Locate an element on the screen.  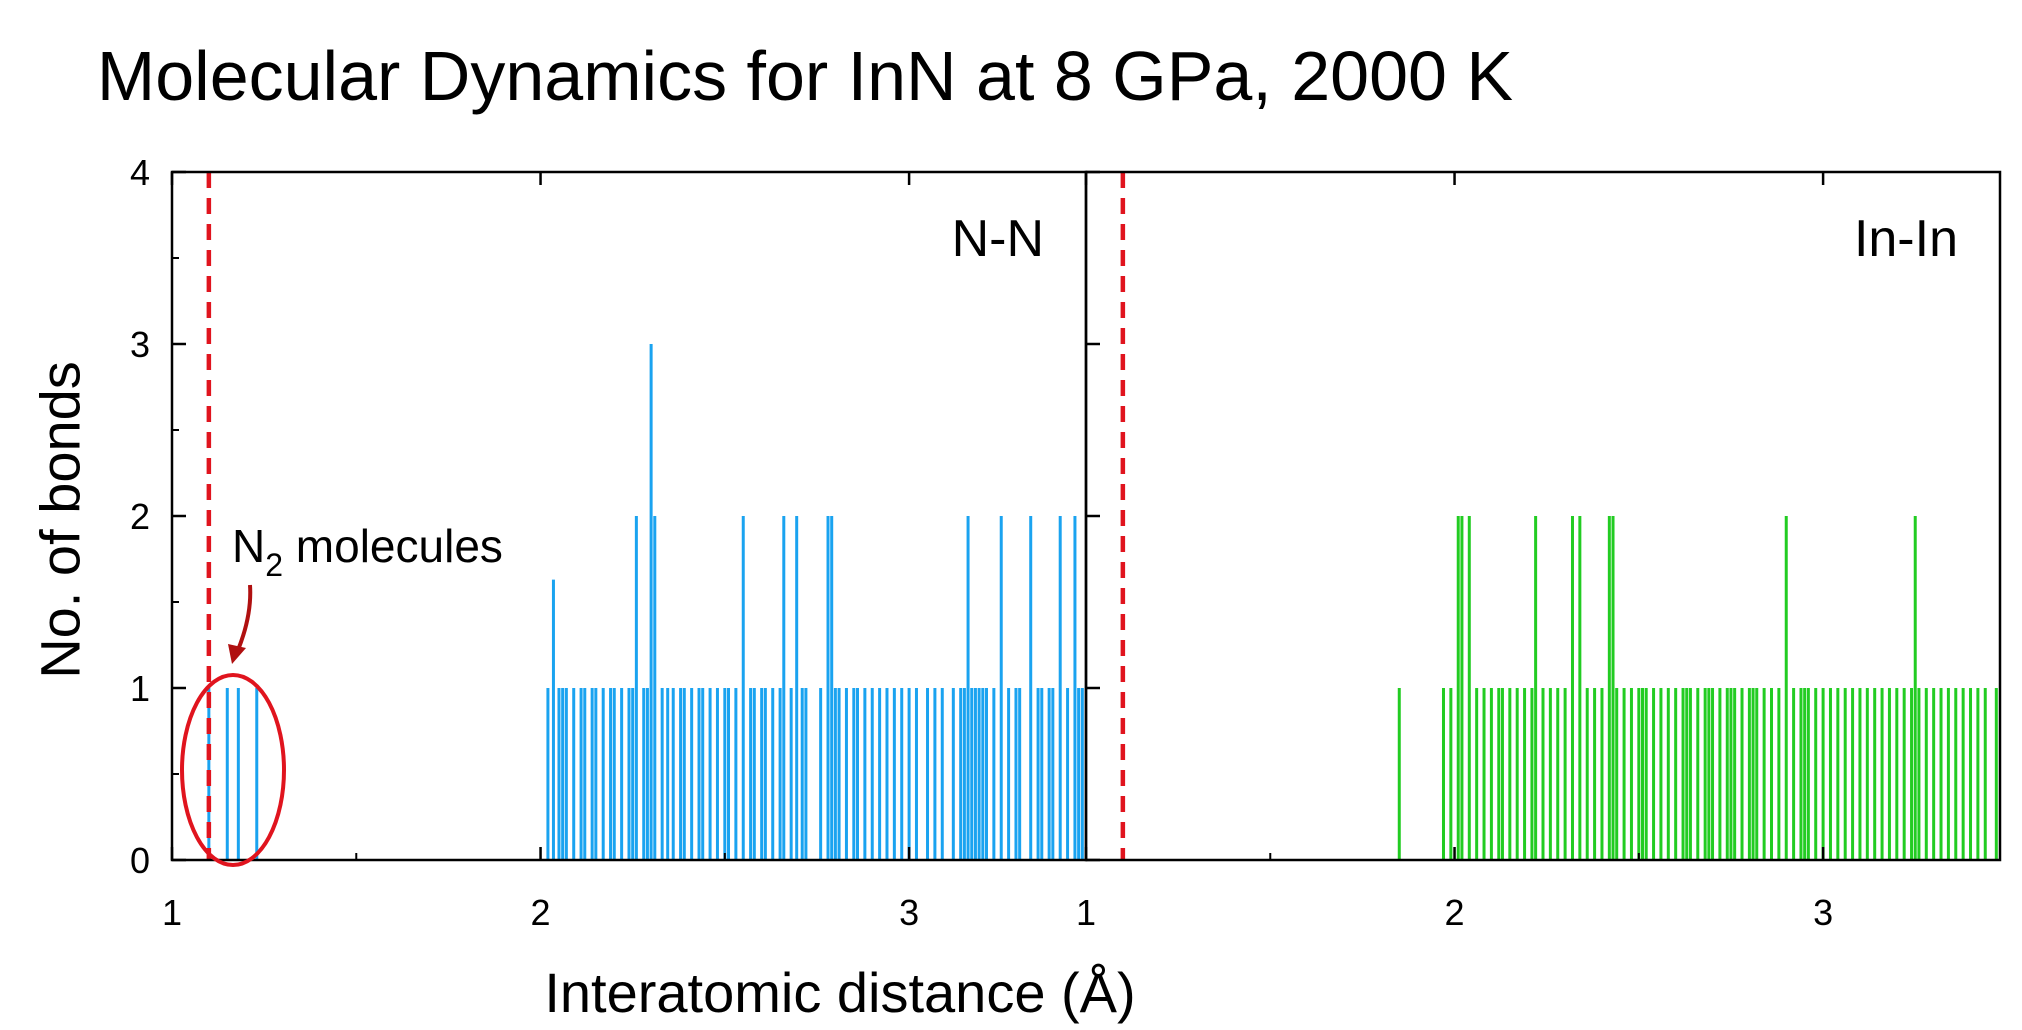
y-axis-label: No. of bonds is located at coordinates (60, 520).